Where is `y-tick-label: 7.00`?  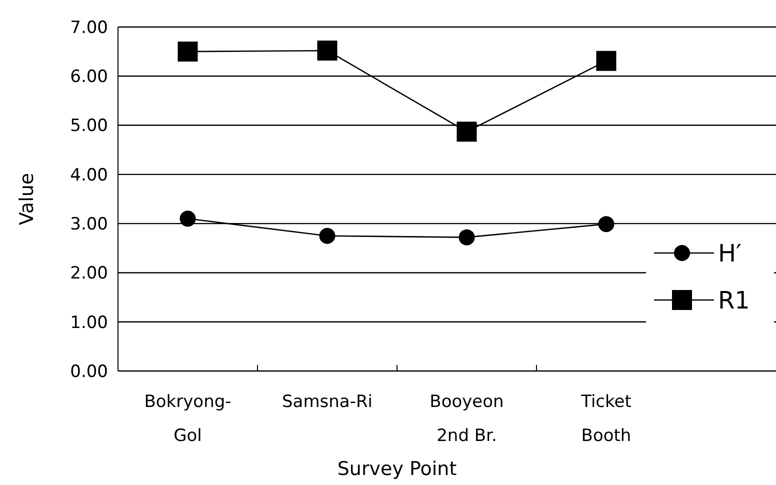
y-tick-label: 7.00 is located at coordinates (89, 28).